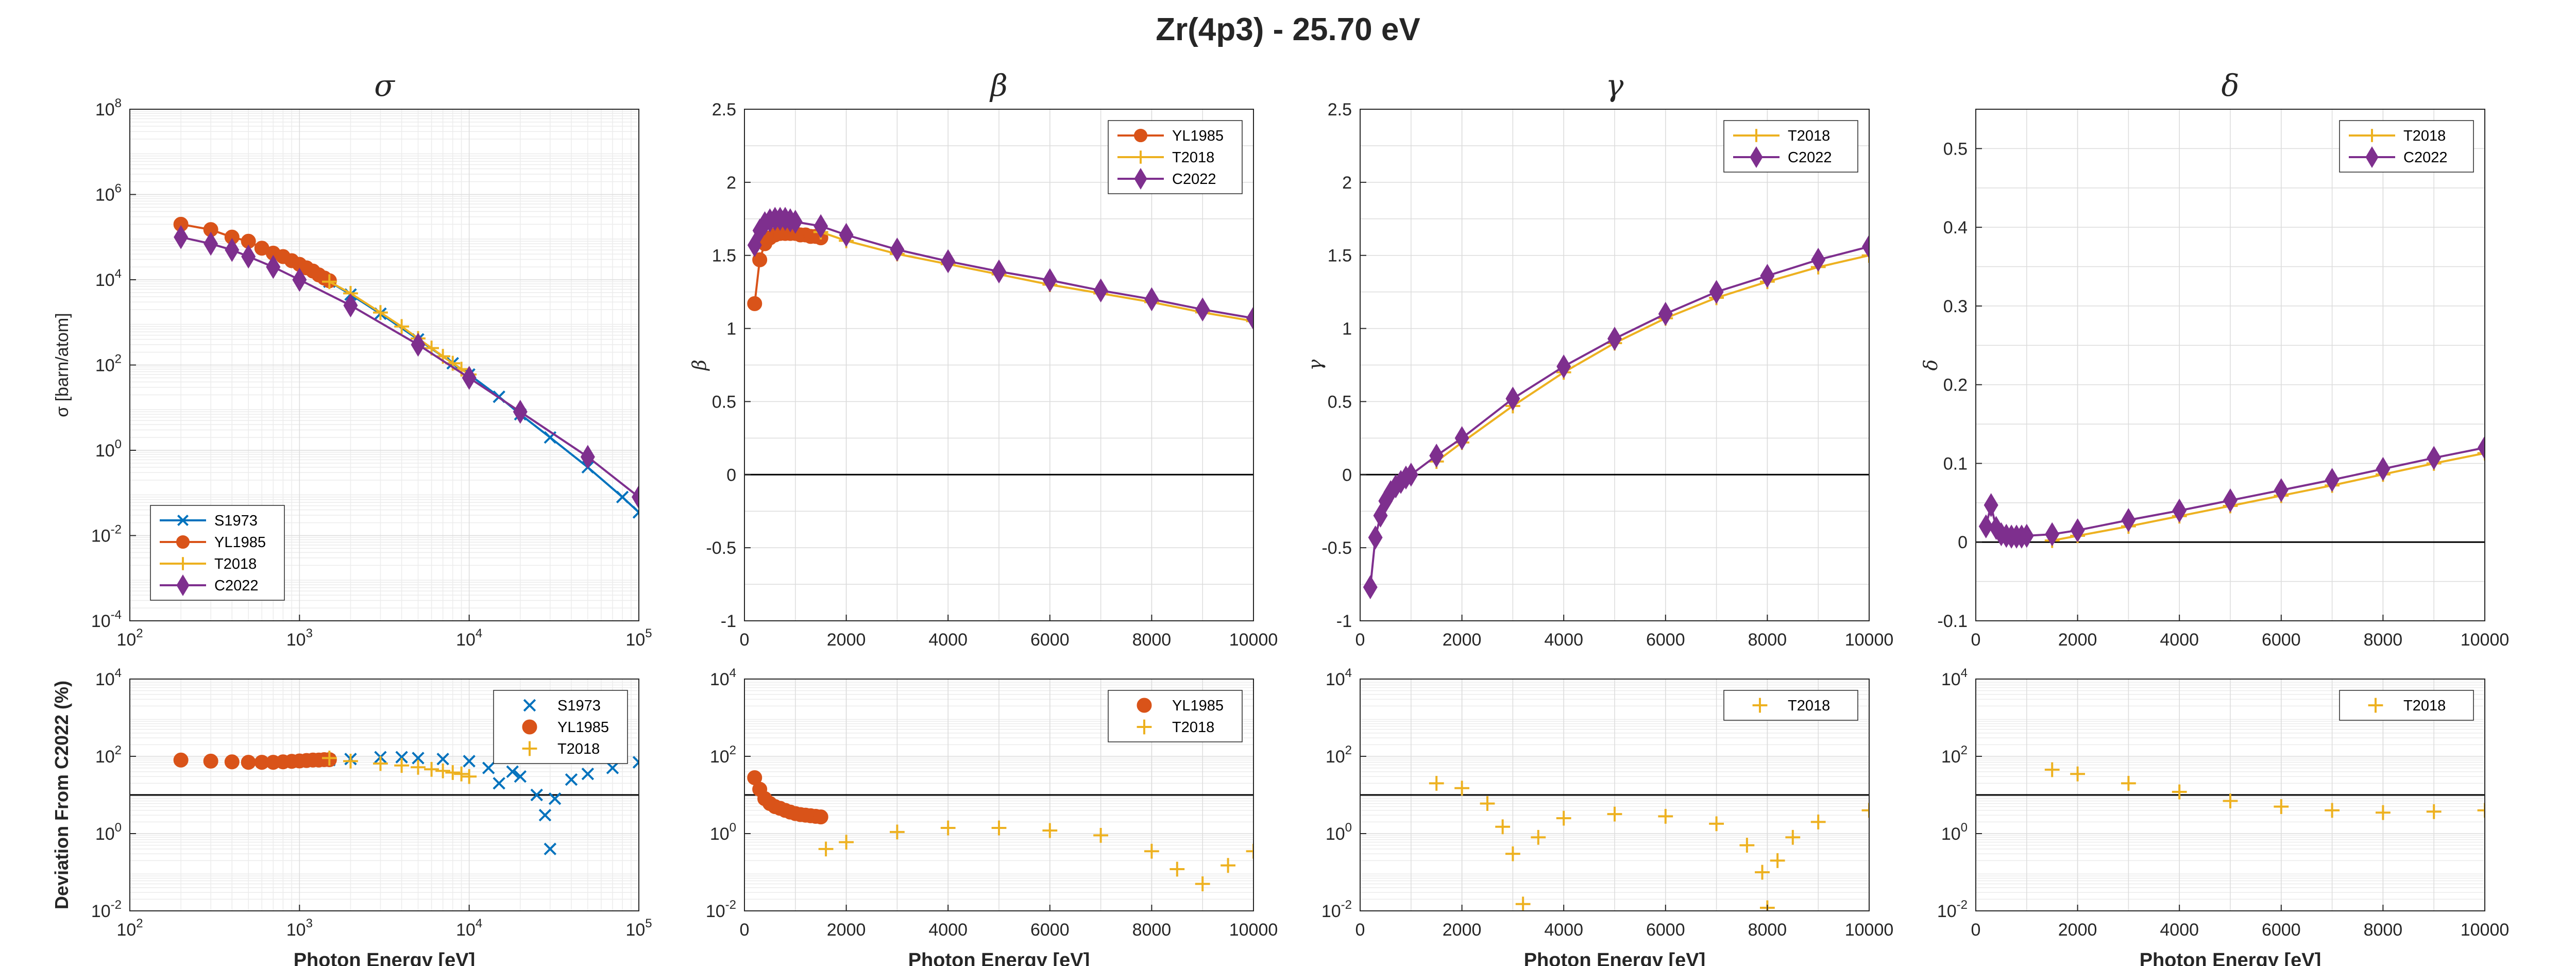  What do you see at coordinates (183, 542) in the screenshot?
I see `legend-marker-YL1985` at bounding box center [183, 542].